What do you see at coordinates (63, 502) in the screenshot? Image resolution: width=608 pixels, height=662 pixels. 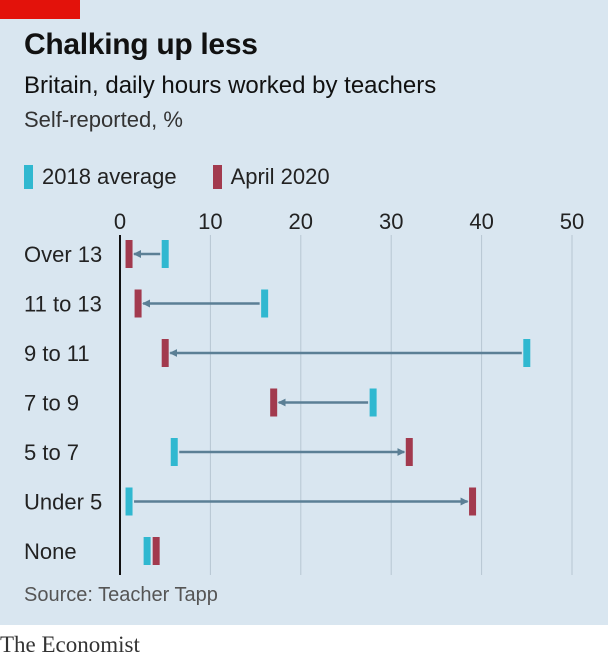 I see `category-label-under-5: Under 5` at bounding box center [63, 502].